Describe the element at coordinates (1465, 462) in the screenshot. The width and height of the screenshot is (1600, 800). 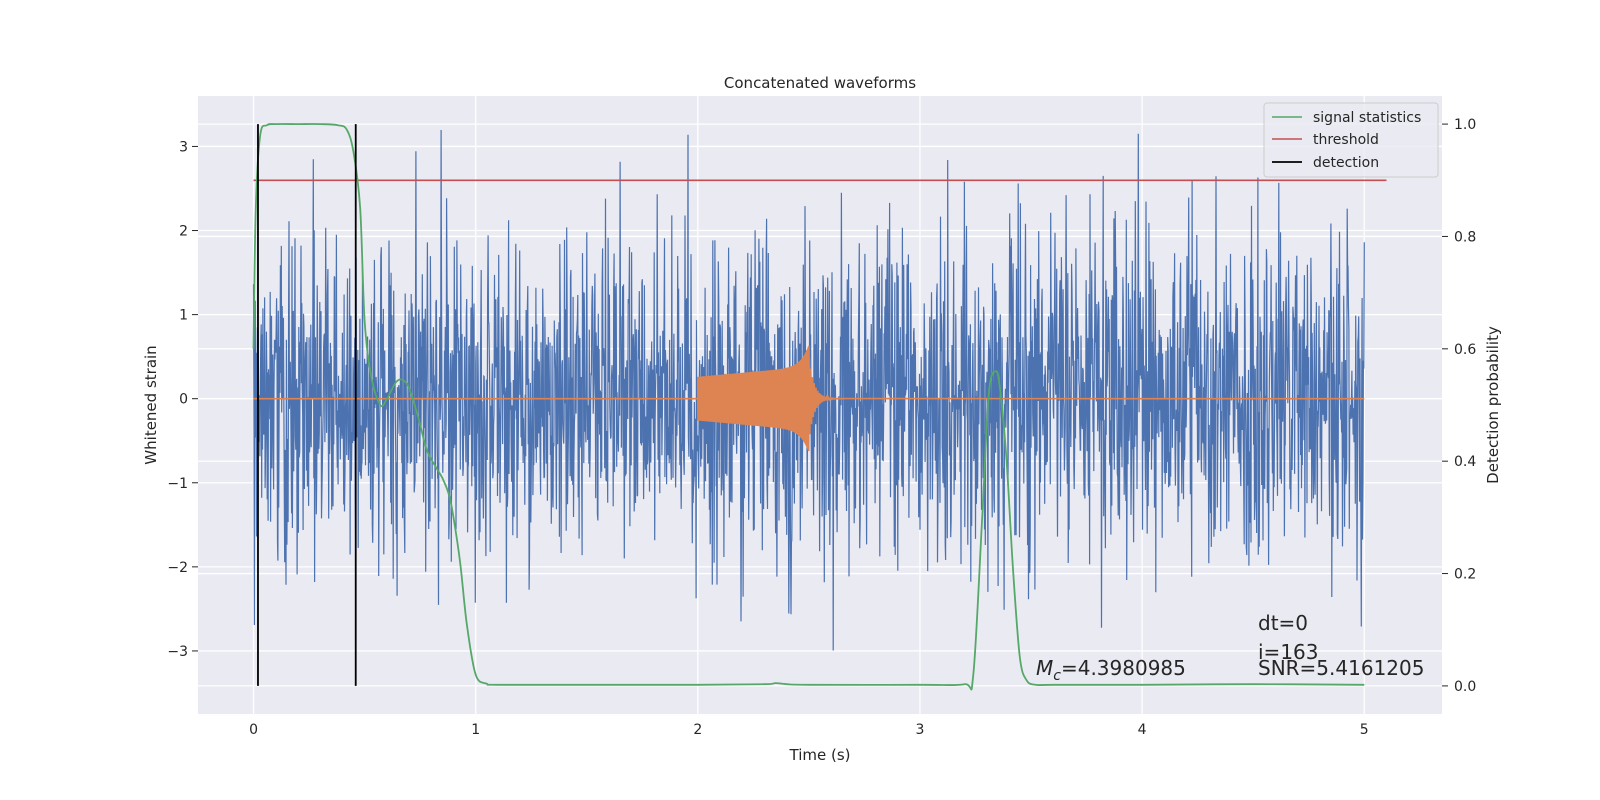
I see `y-tick-label-right: 0.4` at that location.